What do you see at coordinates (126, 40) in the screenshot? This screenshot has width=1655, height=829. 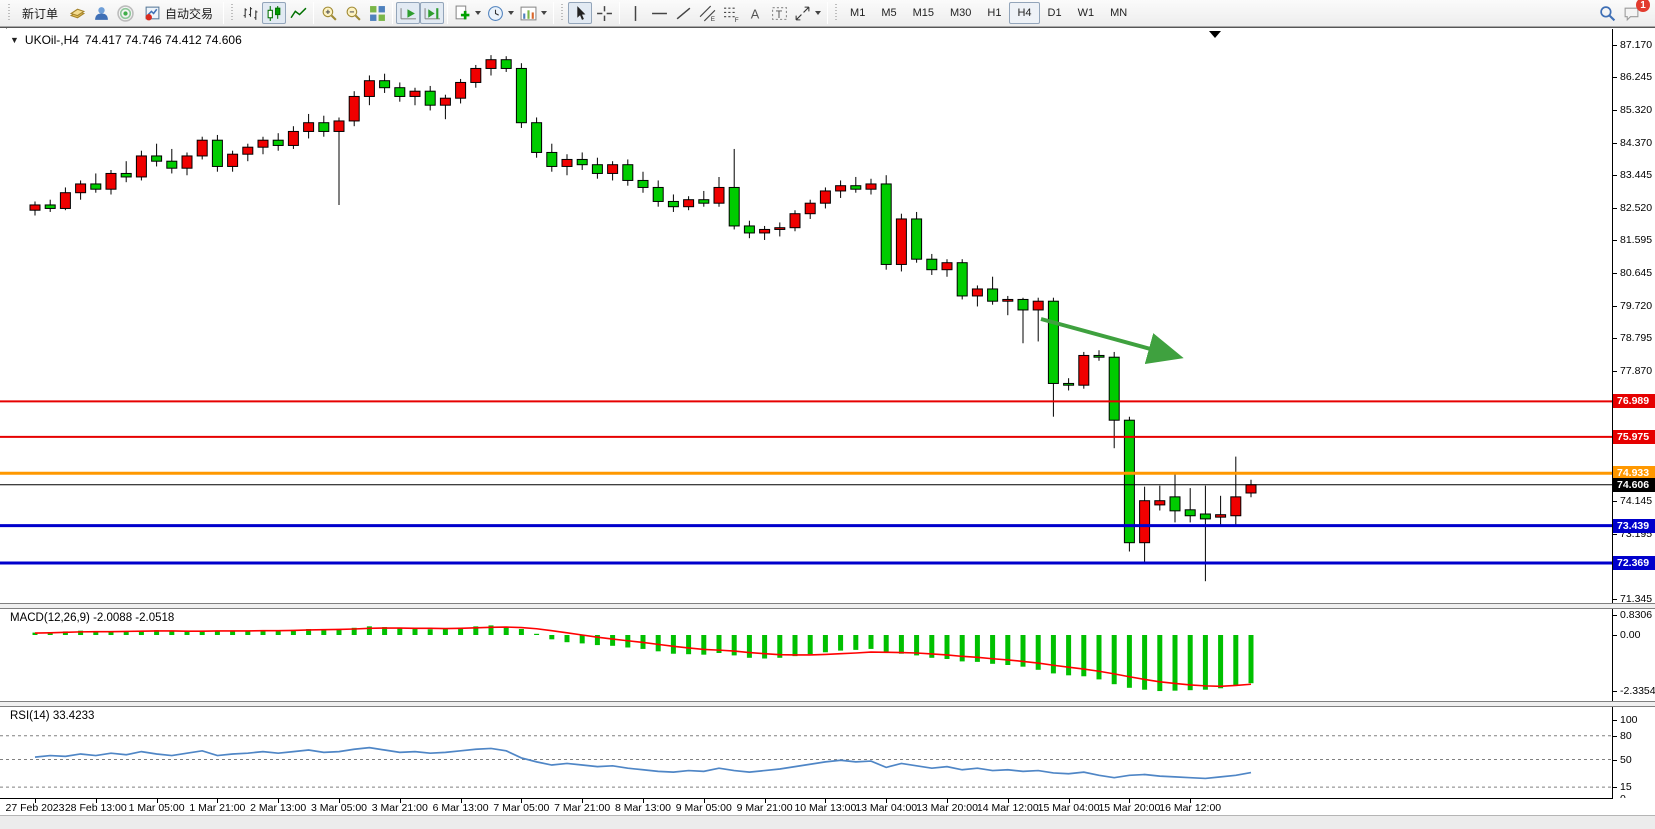 I see `chart-title: ▼ UKOil-,H4 74.417 74.746 74.412 74.606` at bounding box center [126, 40].